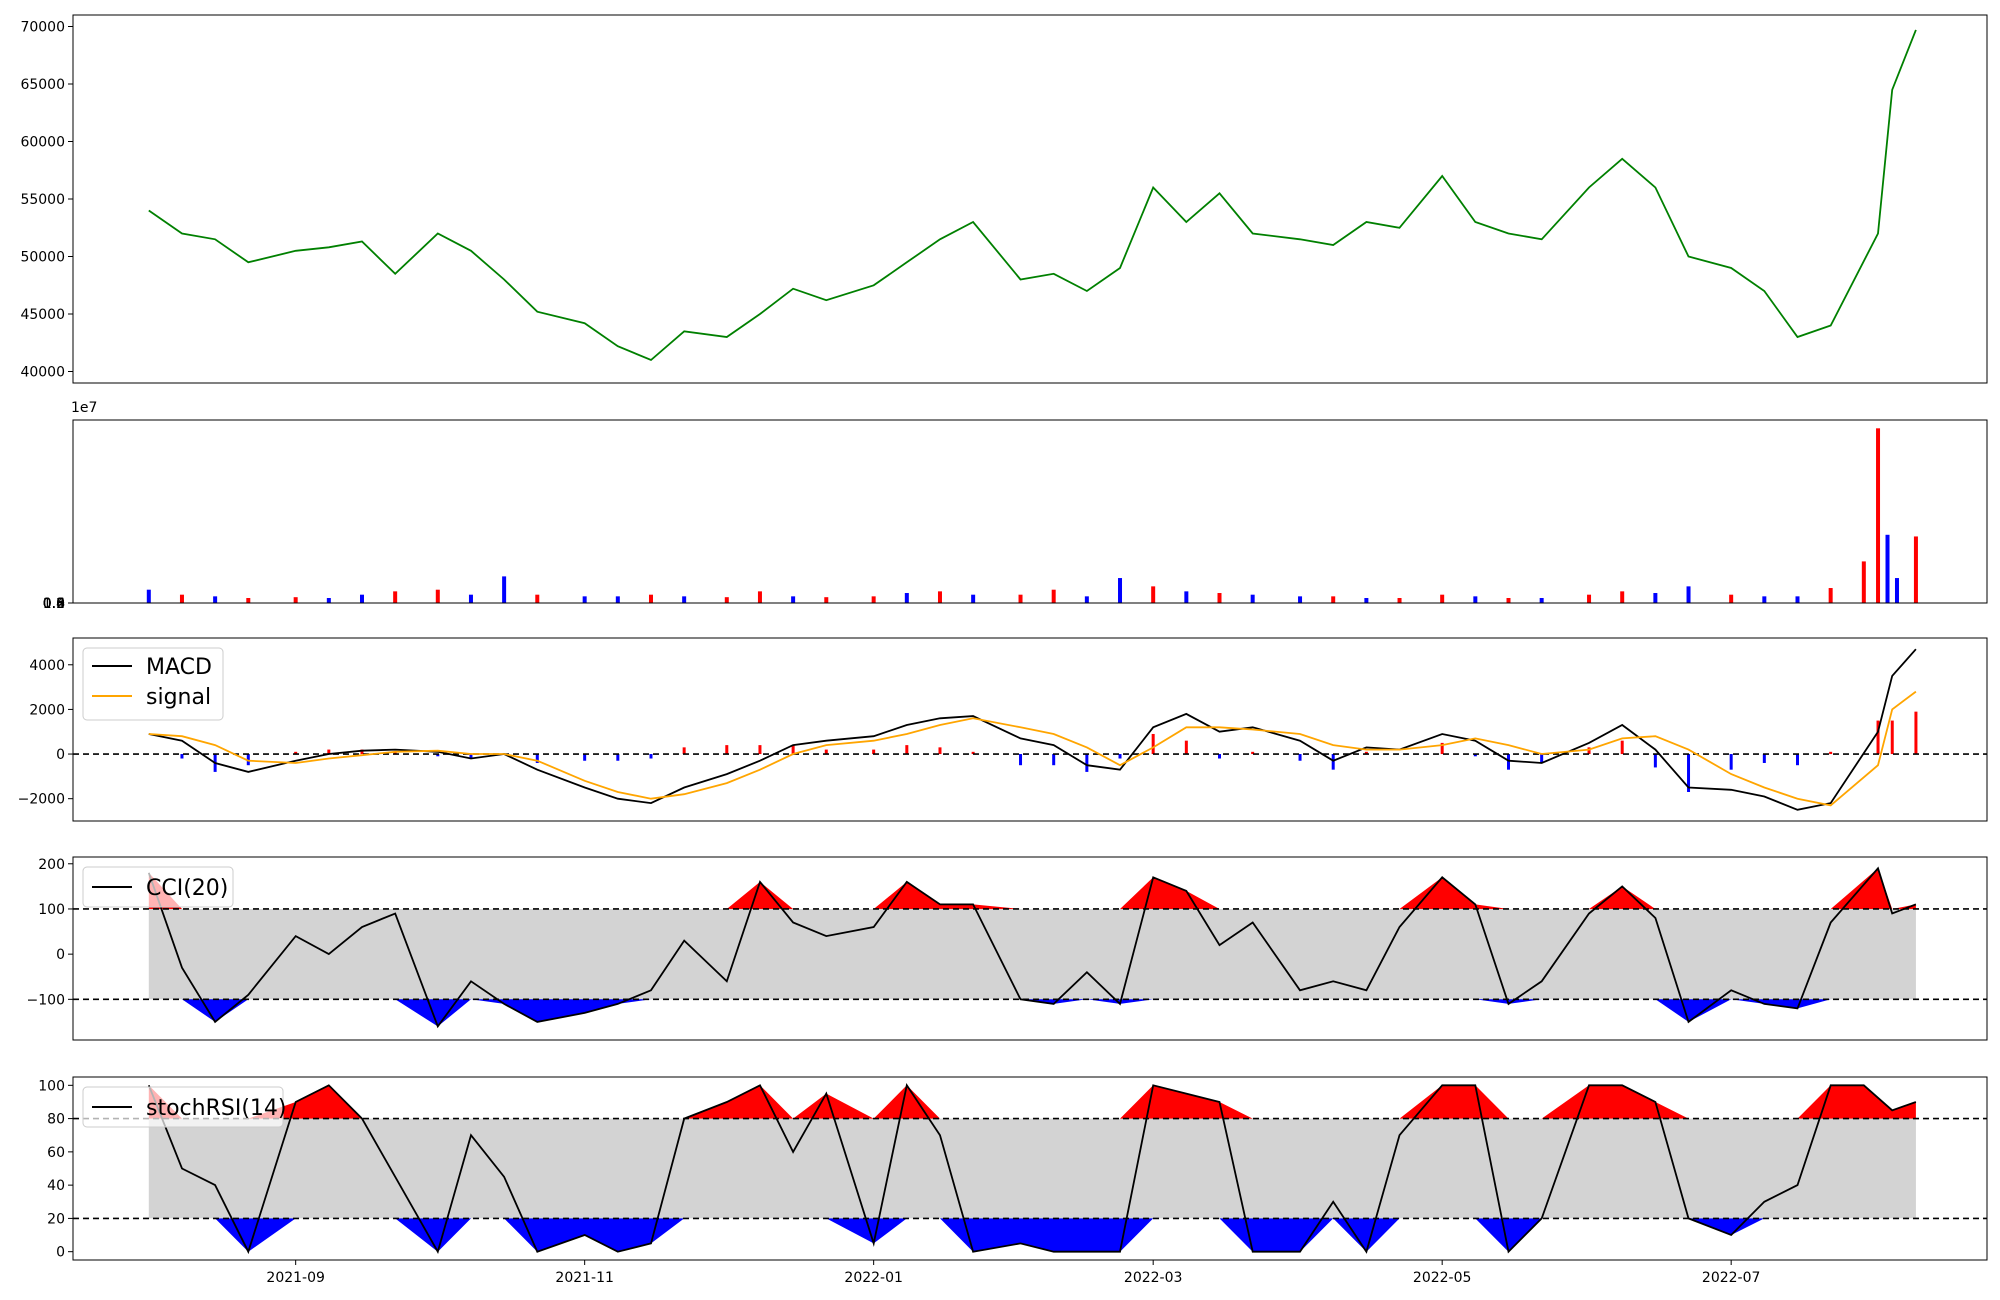 The width and height of the screenshot is (2000, 1300). Describe the element at coordinates (179, 667) in the screenshot. I see `macd-legend-label: MACD` at that location.